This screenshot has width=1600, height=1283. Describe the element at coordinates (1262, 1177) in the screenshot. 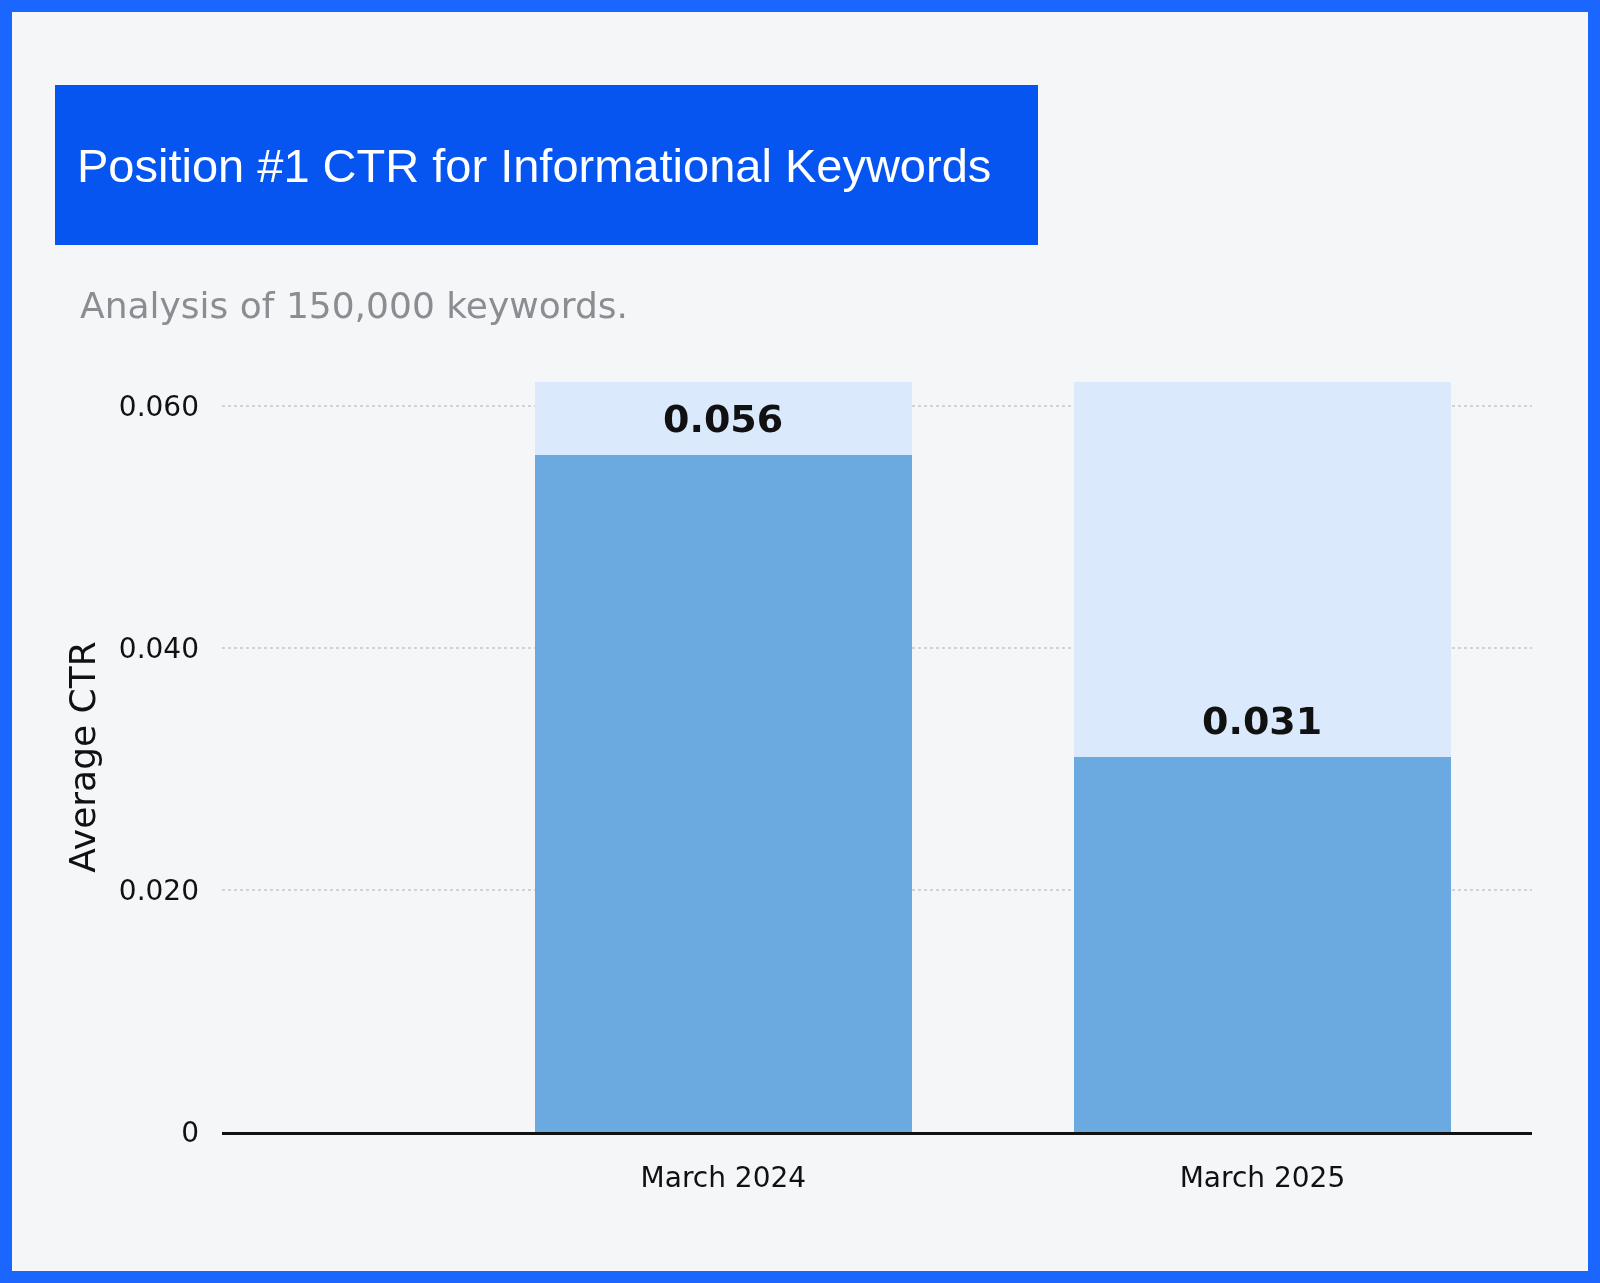

I see `x-tick-label: March 2025` at that location.